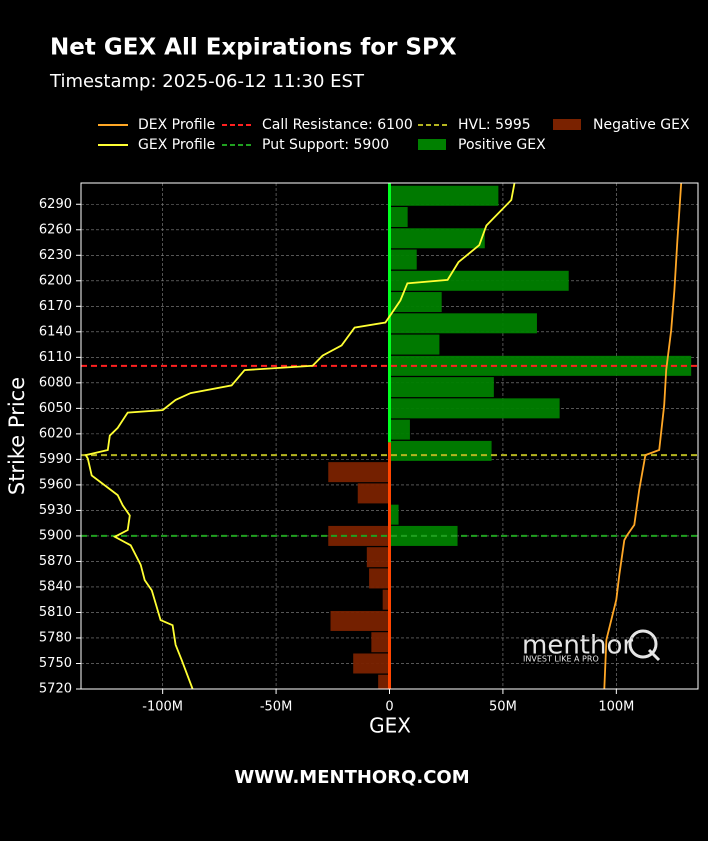  What do you see at coordinates (390, 726) in the screenshot?
I see `x-axis-label: GEX` at bounding box center [390, 726].